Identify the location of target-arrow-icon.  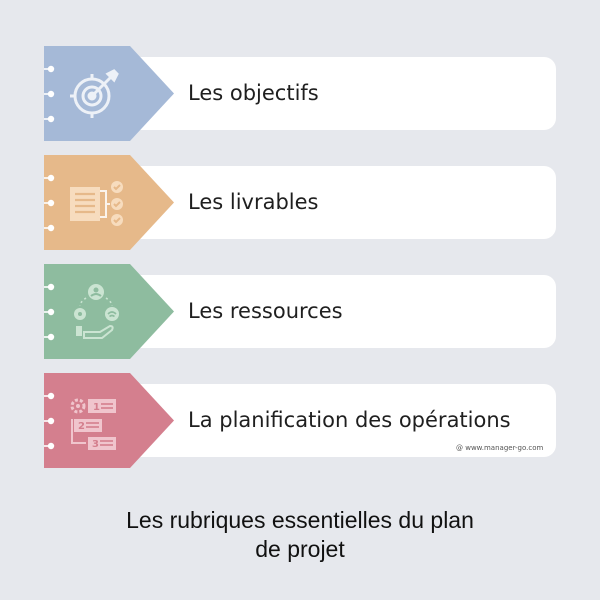
(94, 94).